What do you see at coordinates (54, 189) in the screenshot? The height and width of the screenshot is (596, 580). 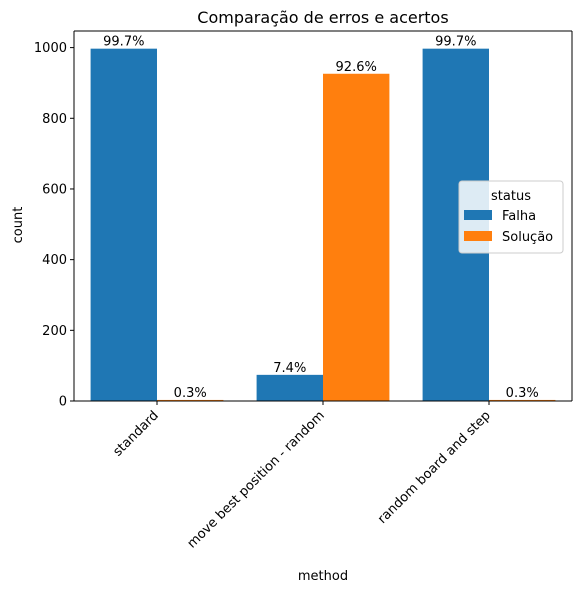 I see `y-tick-label: 600` at bounding box center [54, 189].